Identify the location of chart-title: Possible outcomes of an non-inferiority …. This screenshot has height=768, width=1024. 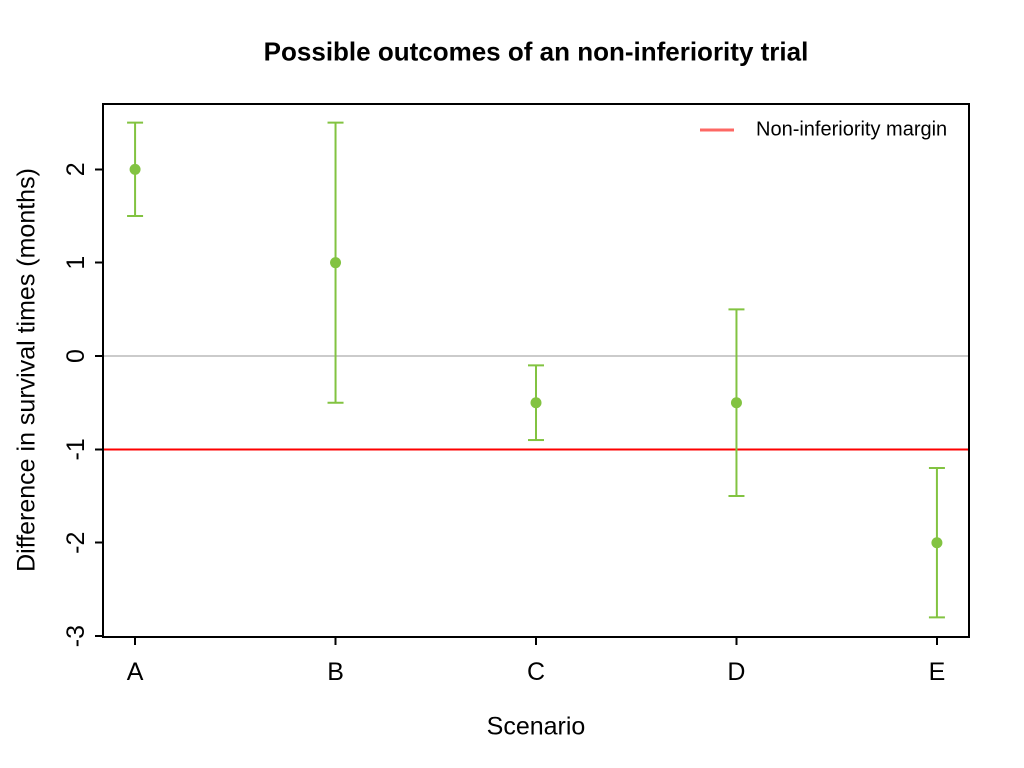
(536, 51).